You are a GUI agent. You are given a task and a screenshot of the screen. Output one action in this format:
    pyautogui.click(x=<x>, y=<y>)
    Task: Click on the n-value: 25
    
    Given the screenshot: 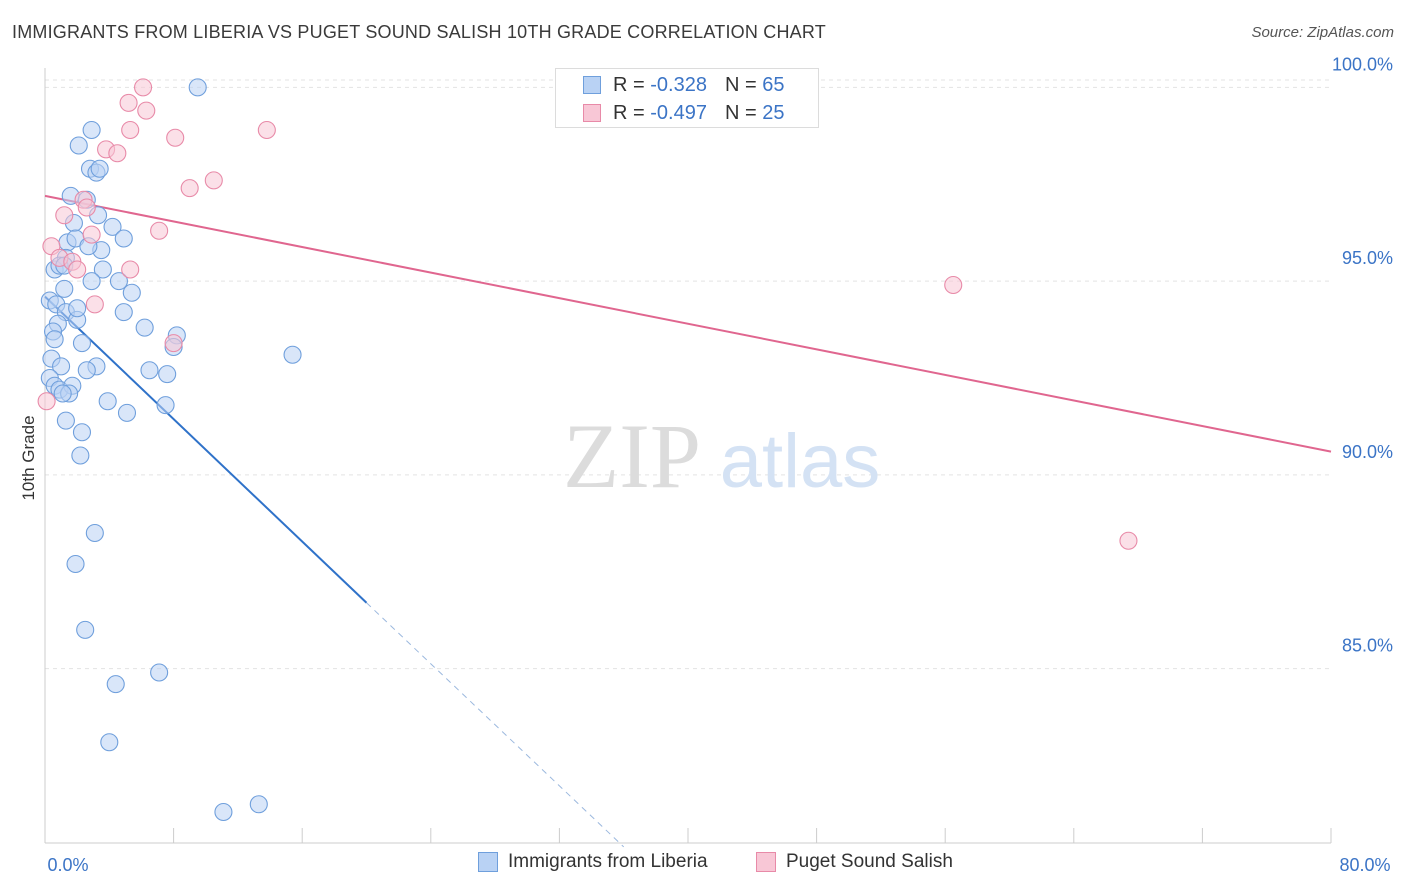 What is the action you would take?
    pyautogui.click(x=773, y=112)
    